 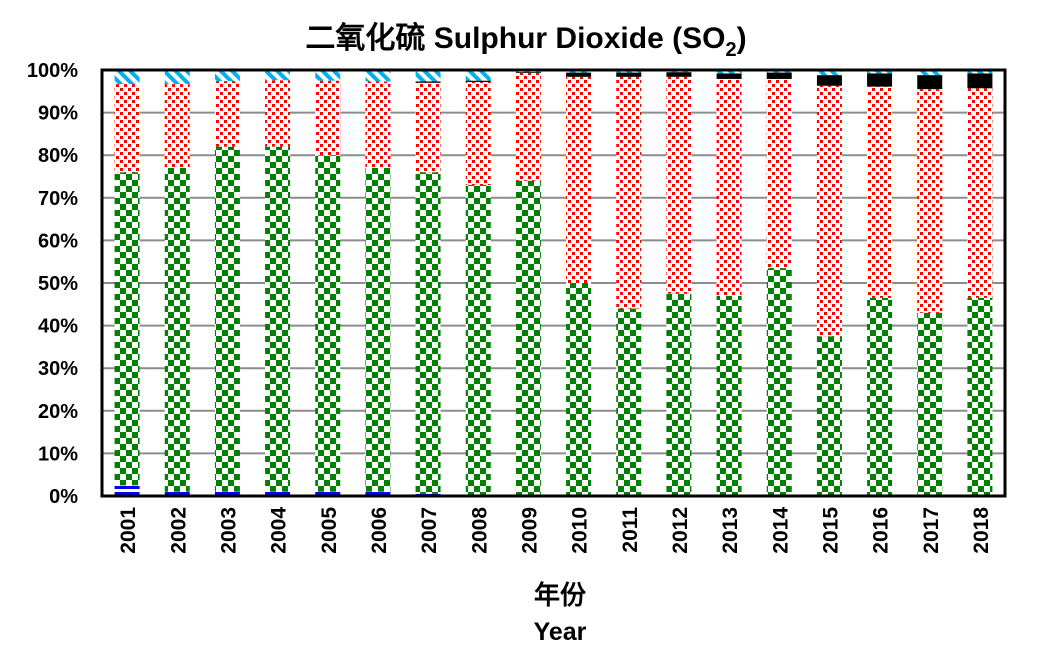 I want to click on x-tick-label: 2013, so click(x=730, y=530).